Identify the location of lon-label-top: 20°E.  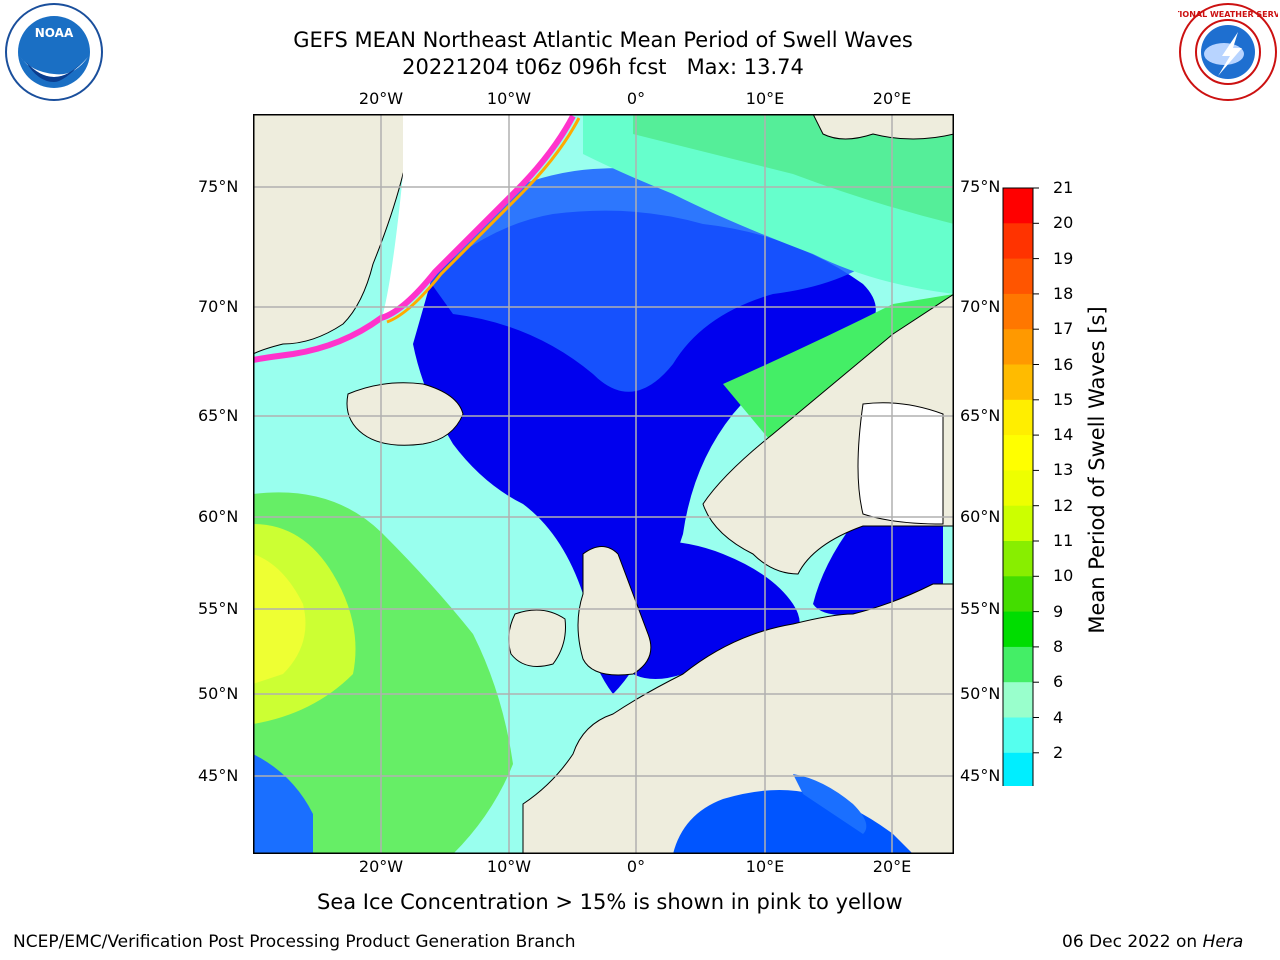
(892, 98).